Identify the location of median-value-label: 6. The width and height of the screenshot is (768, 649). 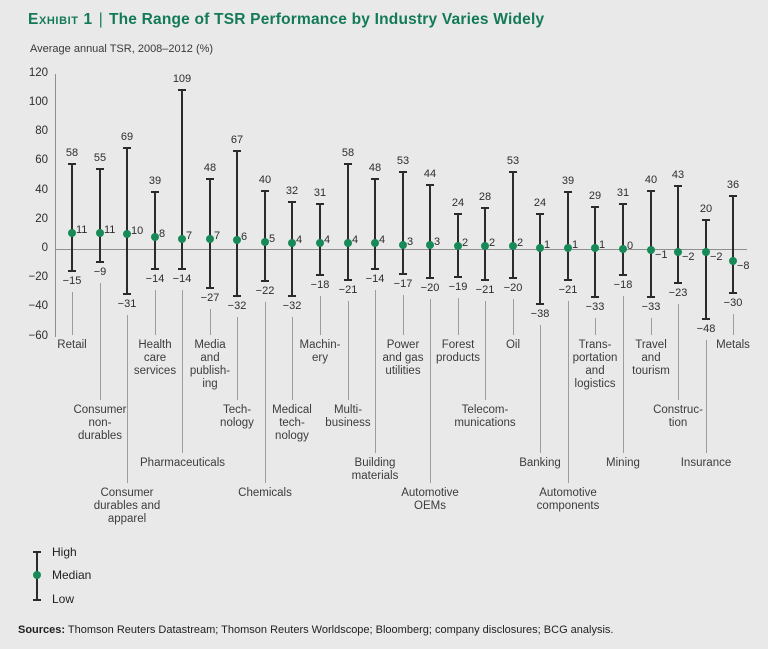
(244, 237).